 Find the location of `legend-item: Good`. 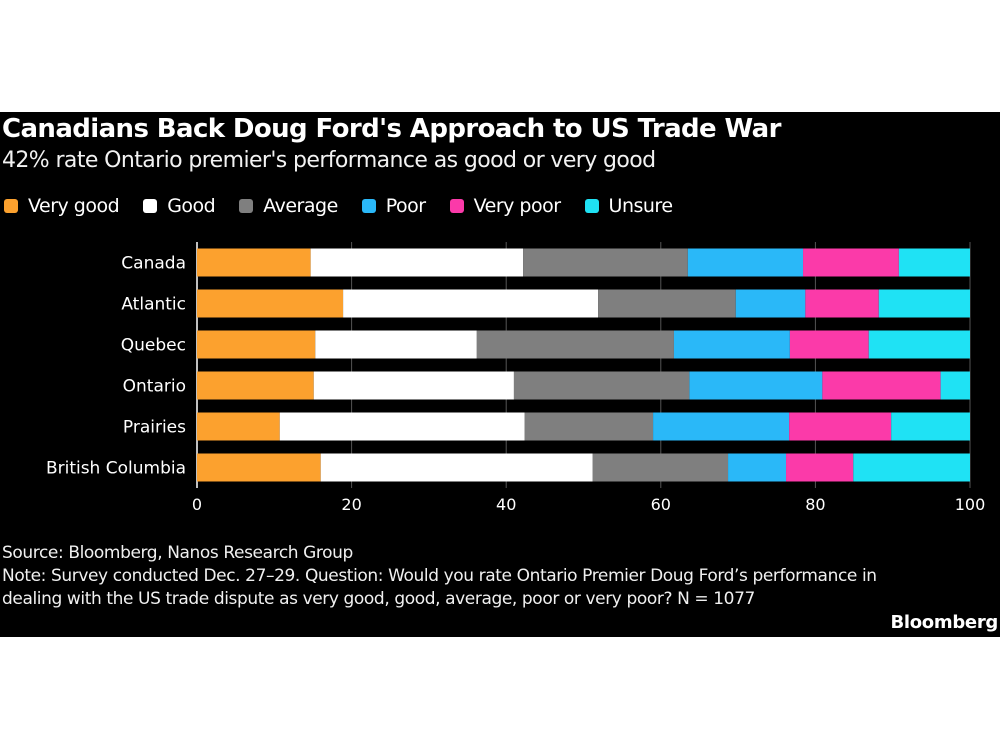

legend-item: Good is located at coordinates (179, 206).